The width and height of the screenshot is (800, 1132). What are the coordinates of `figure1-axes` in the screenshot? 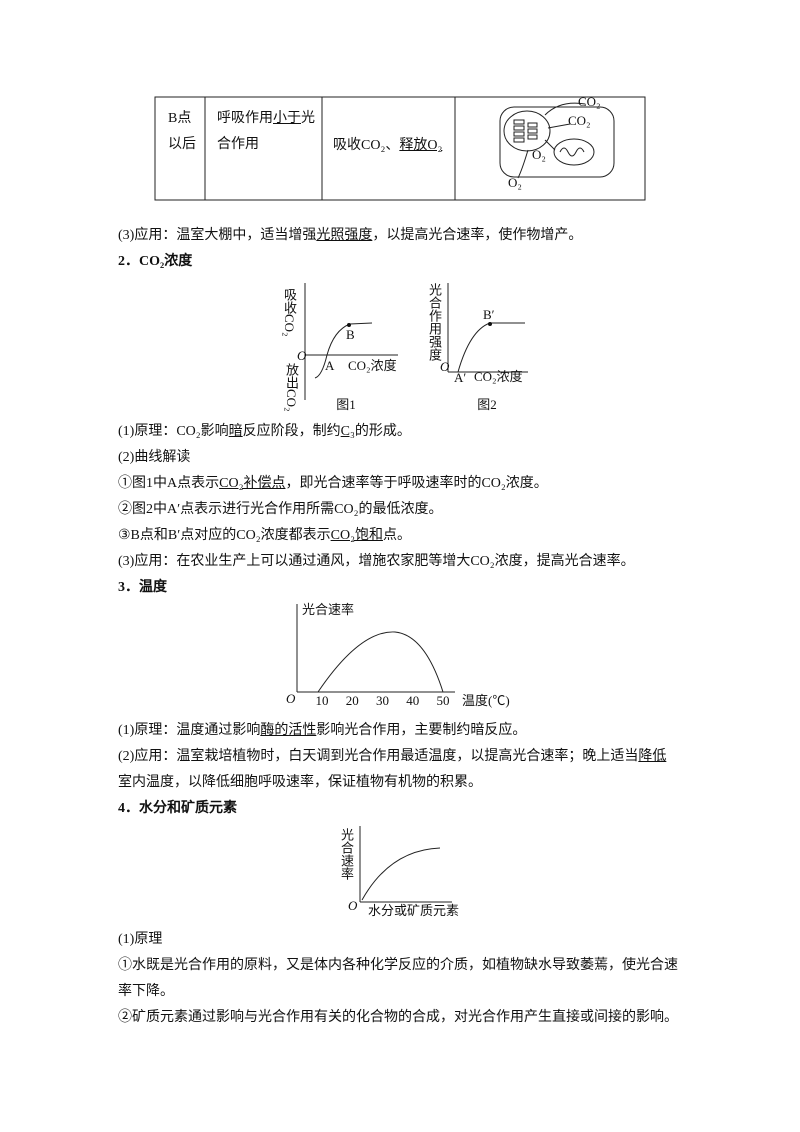 It's located at (351, 341).